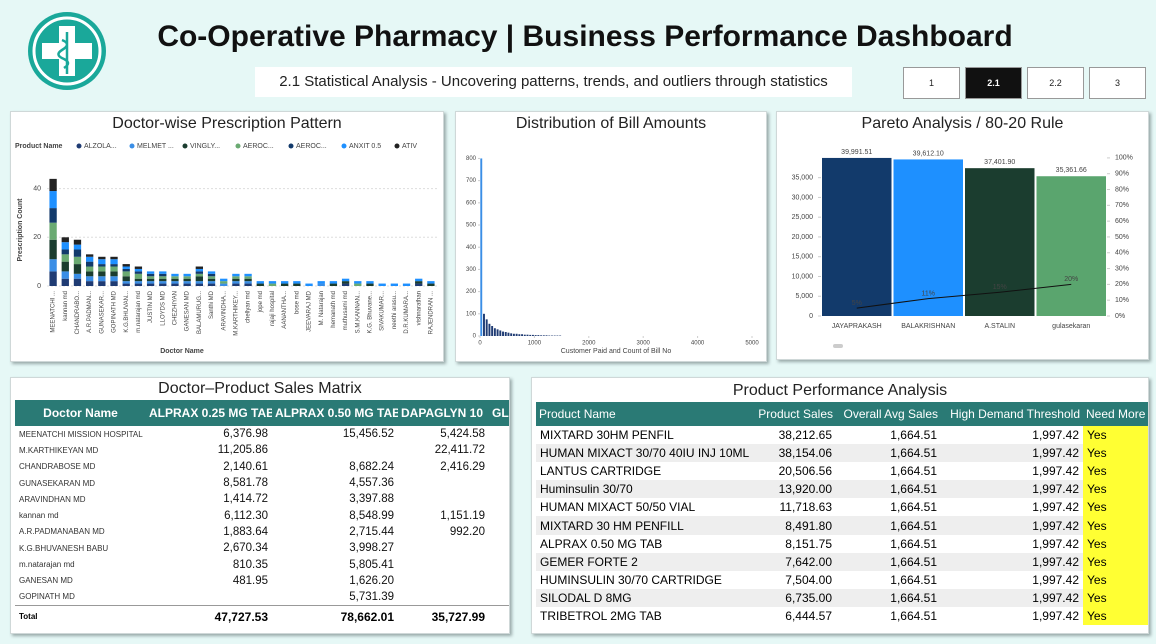 The width and height of the screenshot is (1156, 644). I want to click on nav-button: 2.1, so click(993, 83).